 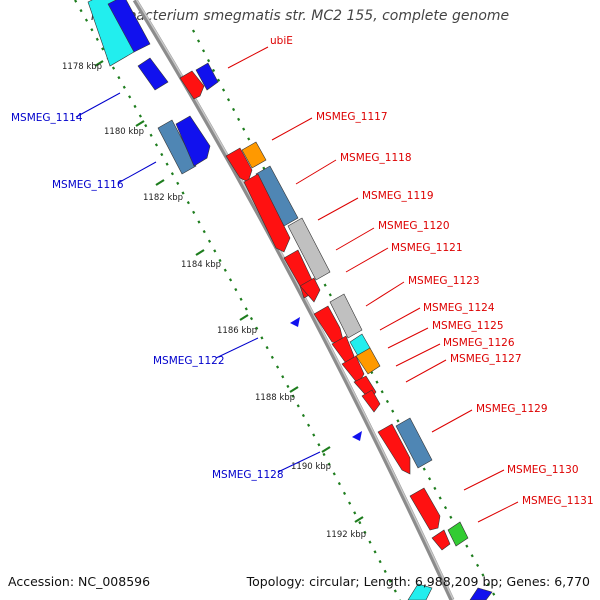 What do you see at coordinates (444, 281) in the screenshot?
I see `label-MSMEG_1123: MSMEG_1123` at bounding box center [444, 281].